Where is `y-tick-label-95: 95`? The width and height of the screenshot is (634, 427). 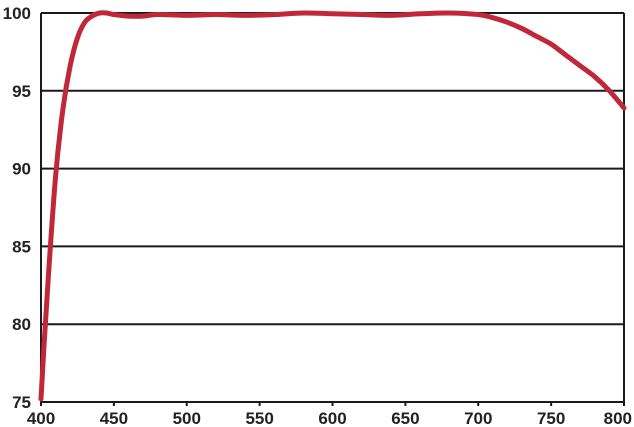 y-tick-label-95: 95 is located at coordinates (21, 91).